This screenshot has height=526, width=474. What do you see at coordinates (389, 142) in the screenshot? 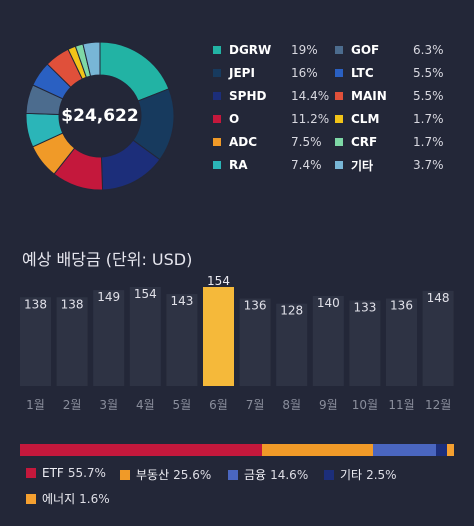
I see `legend-item: CRF 1.7%` at bounding box center [389, 142].